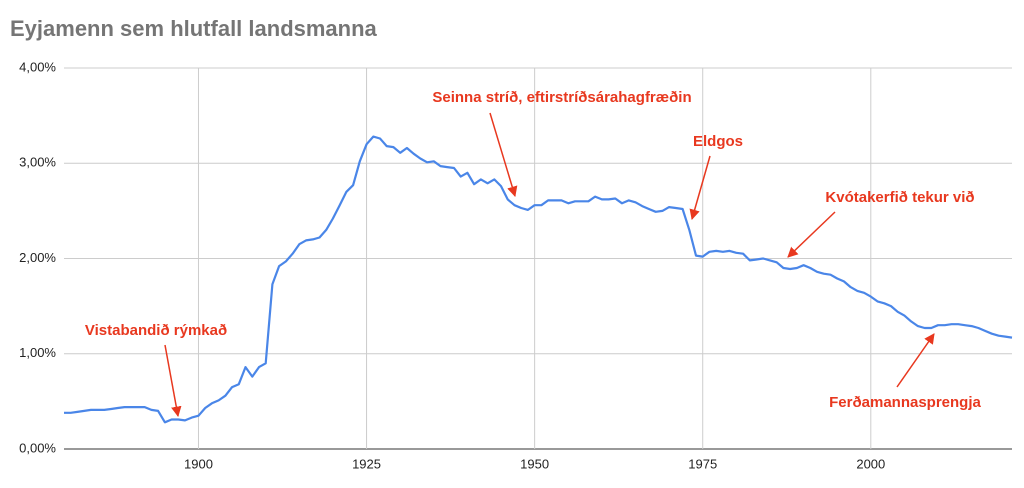 Image resolution: width=1024 pixels, height=488 pixels. What do you see at coordinates (37, 162) in the screenshot?
I see `y-tick-label: 3,00%` at bounding box center [37, 162].